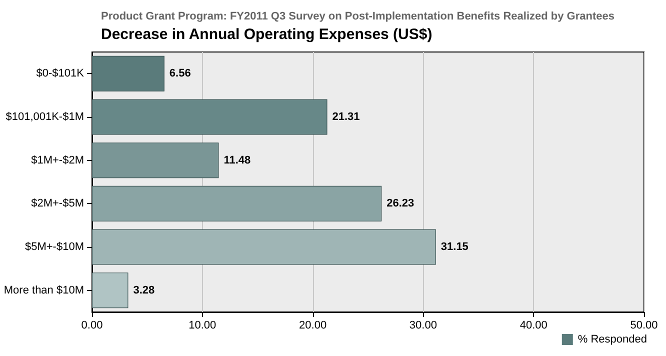 This screenshot has height=356, width=666. I want to click on chart-subtitle: Product Grant Program: FY2011 Q3 Survey on Post-Implementation Benefits Realized by Grantees, so click(357, 16).